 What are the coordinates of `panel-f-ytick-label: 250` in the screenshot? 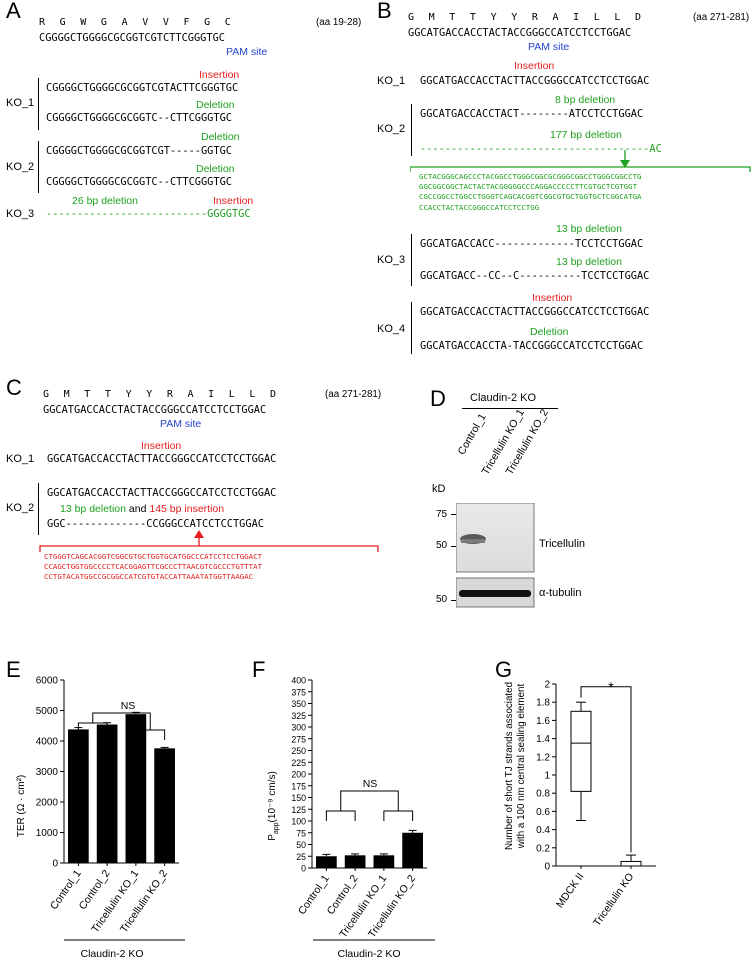 It's located at (298, 751).